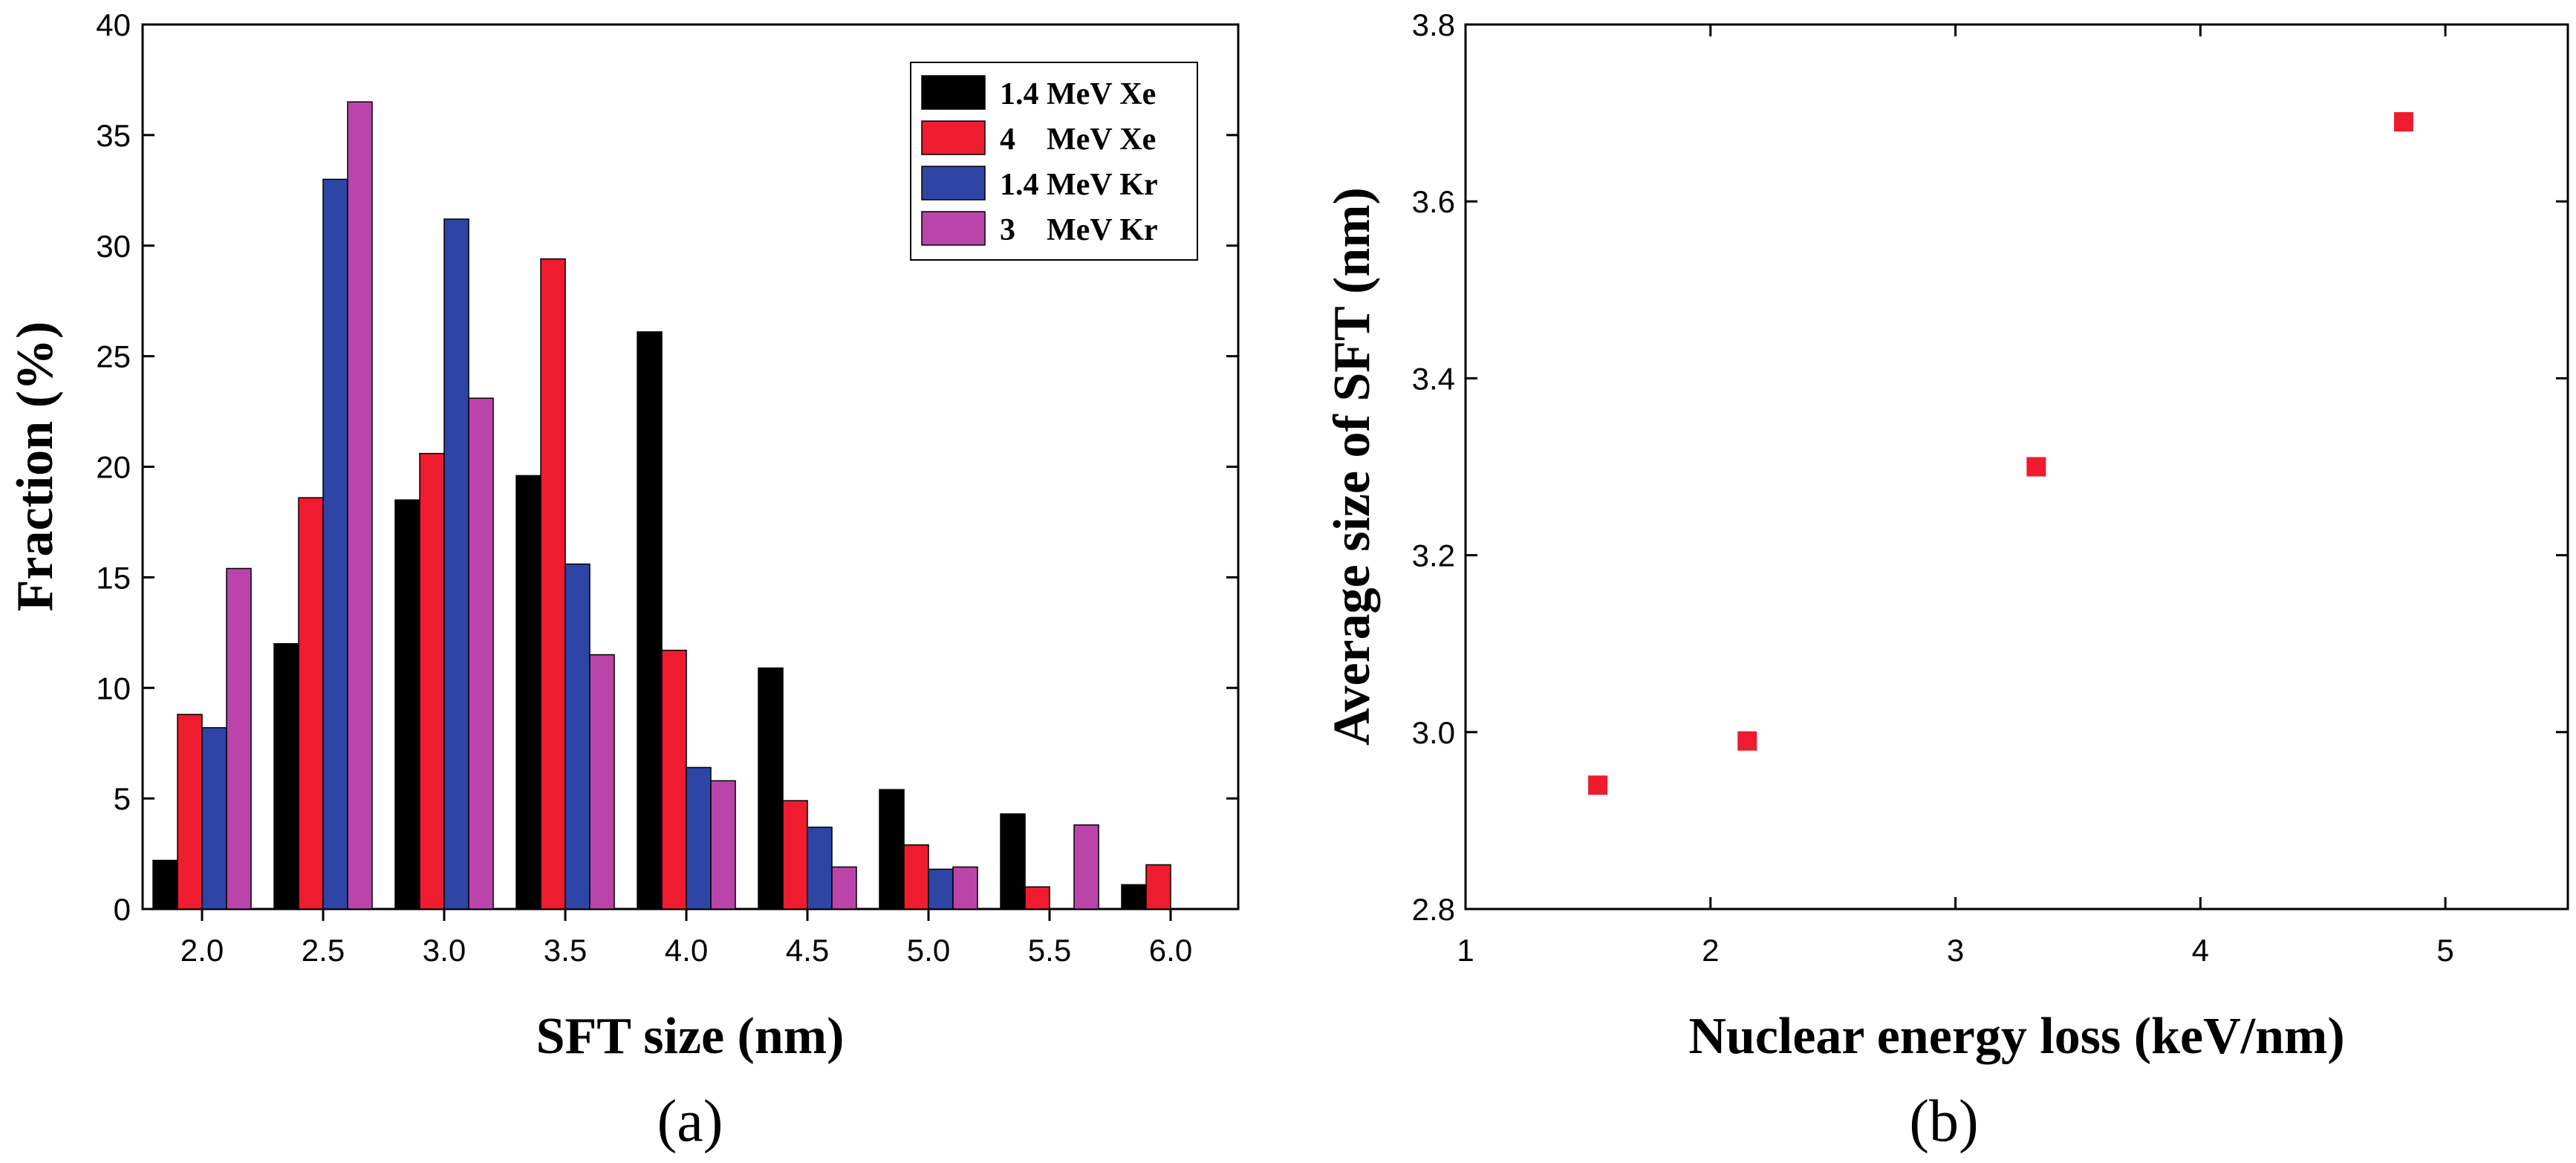 This screenshot has width=2576, height=1163. What do you see at coordinates (1433, 378) in the screenshot?
I see `y-tick-label: 3.4` at bounding box center [1433, 378].